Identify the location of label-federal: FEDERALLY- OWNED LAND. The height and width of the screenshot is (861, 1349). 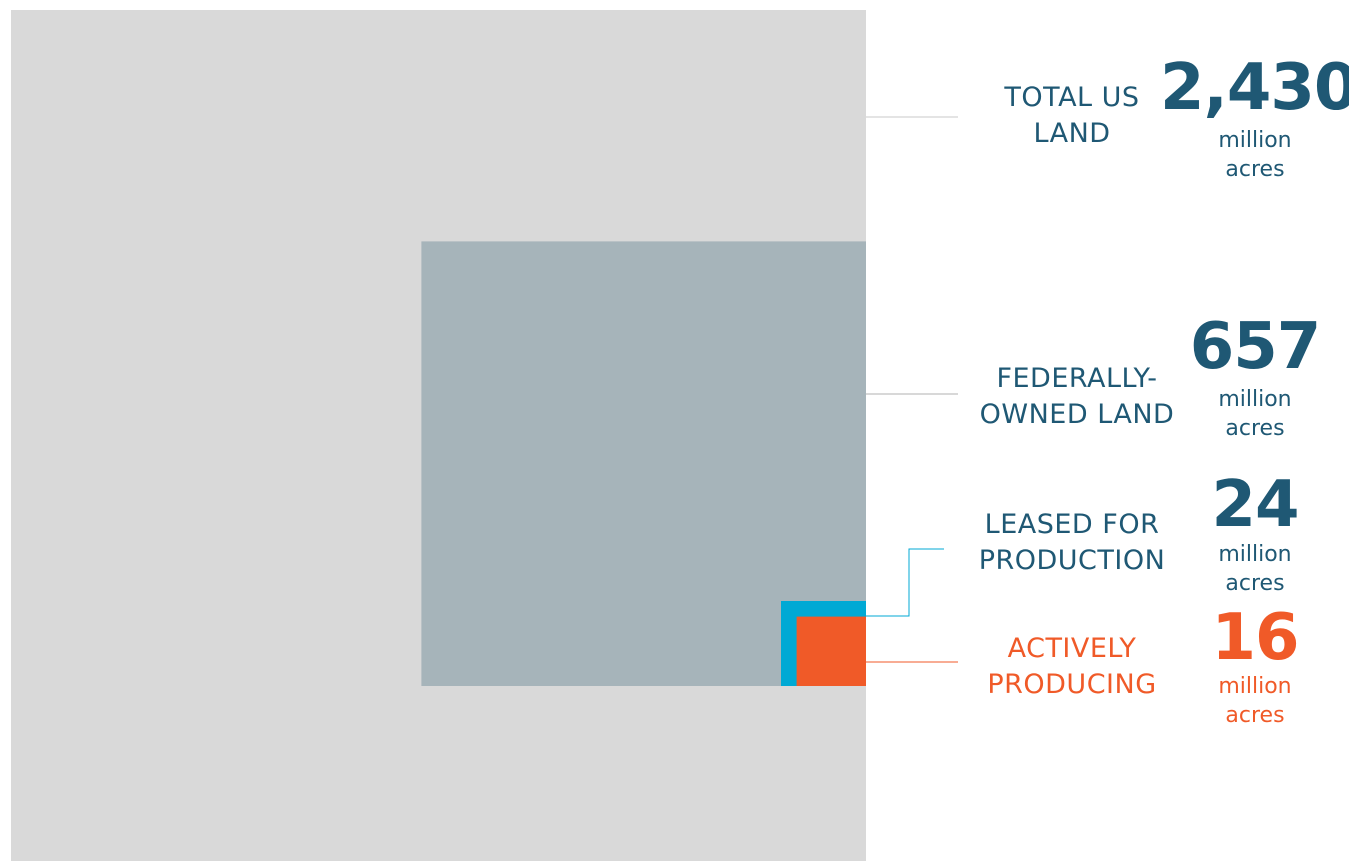
(1077, 397).